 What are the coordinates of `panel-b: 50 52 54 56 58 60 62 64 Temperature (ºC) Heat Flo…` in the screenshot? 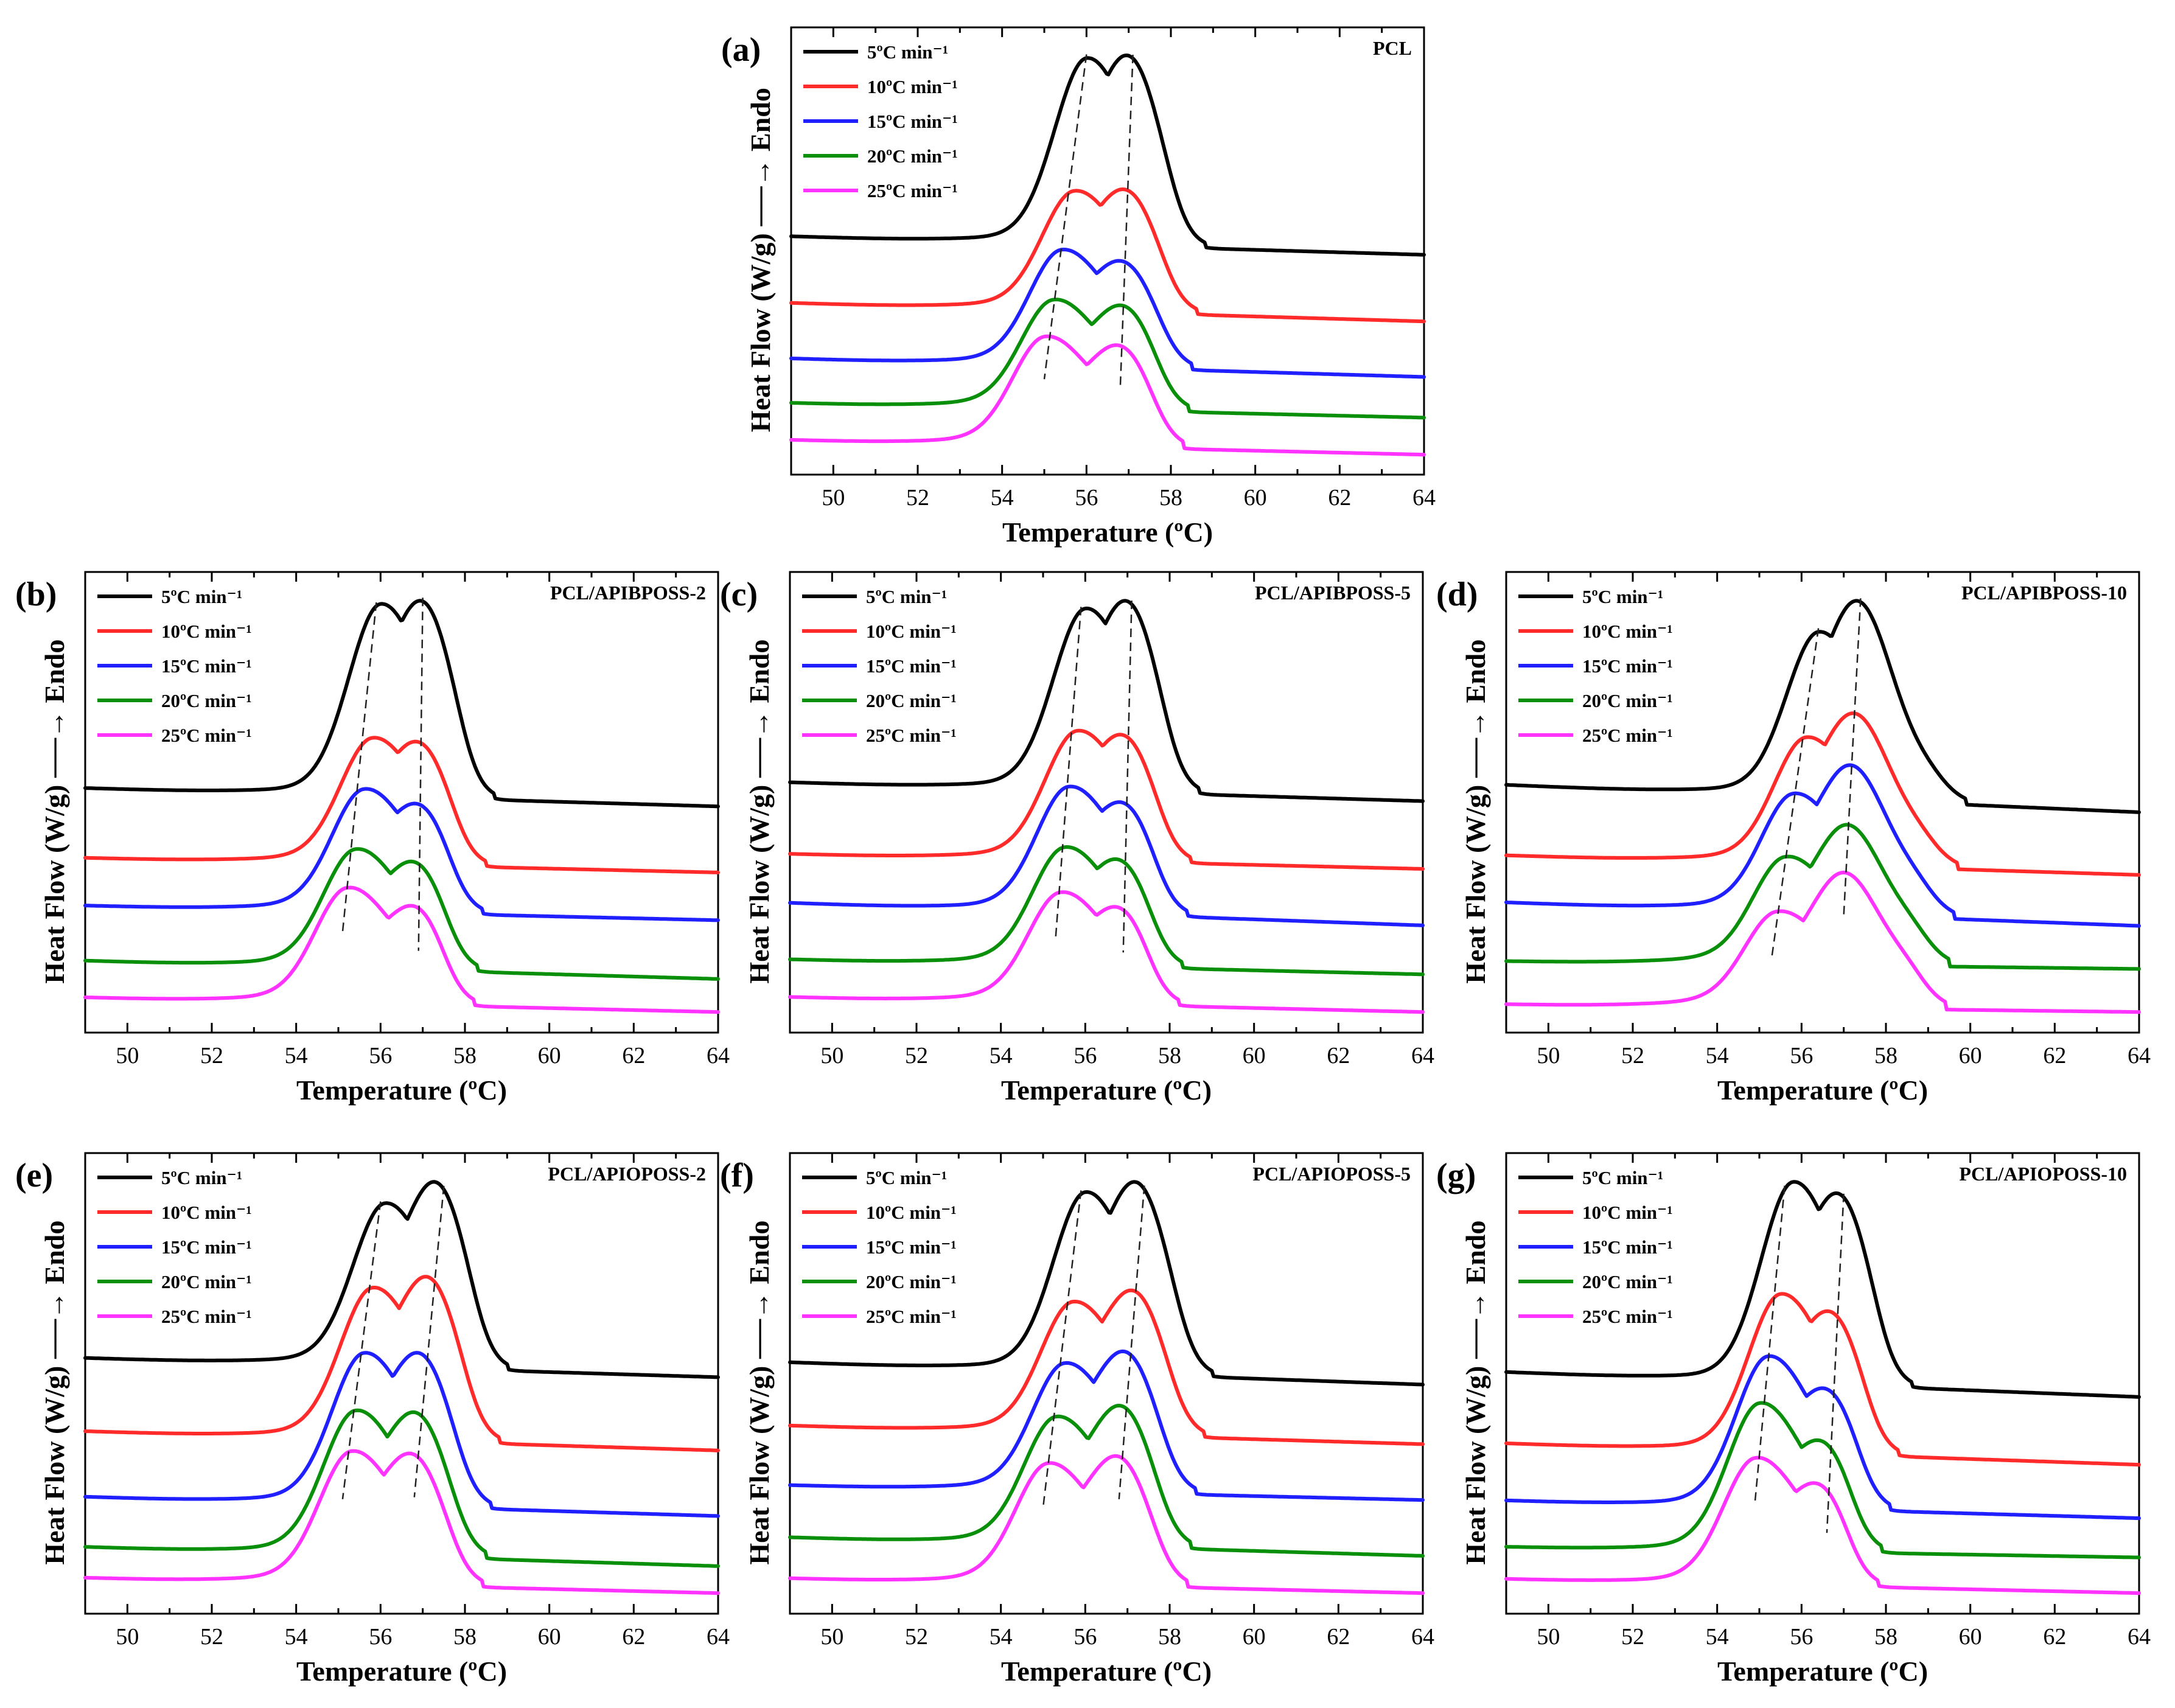 It's located at (372, 838).